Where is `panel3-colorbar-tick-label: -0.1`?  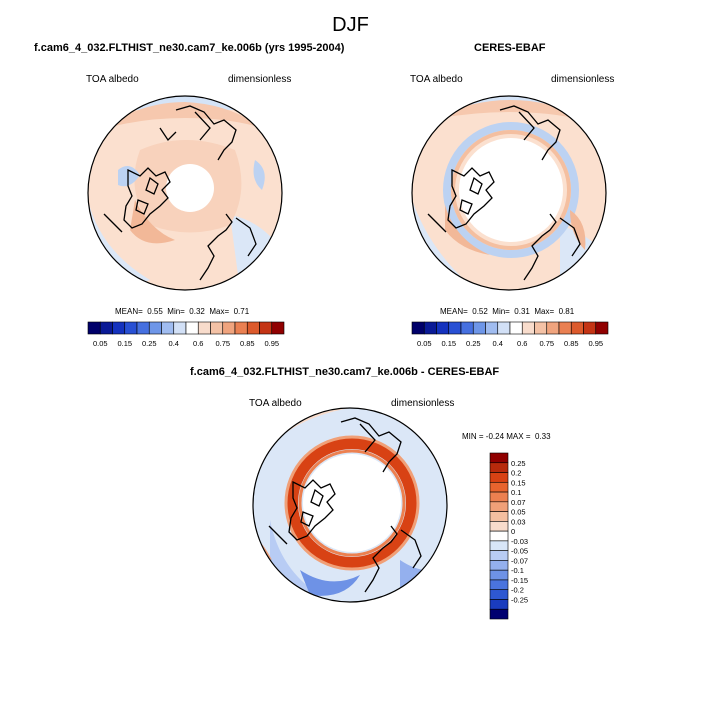
panel3-colorbar-tick-label: -0.1 is located at coordinates (517, 570).